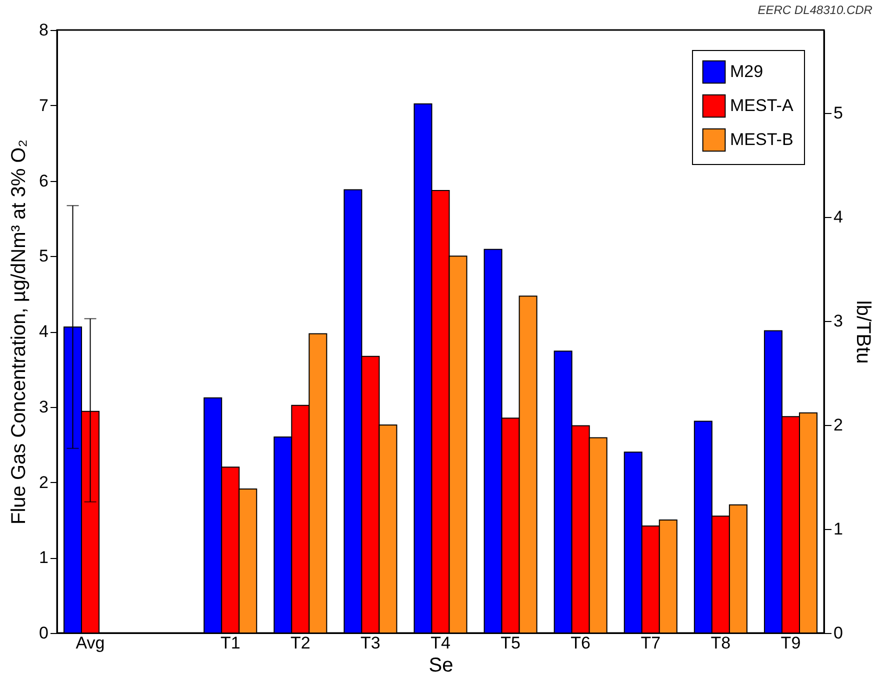  I want to click on y-tick-label: 0, so click(43, 633).